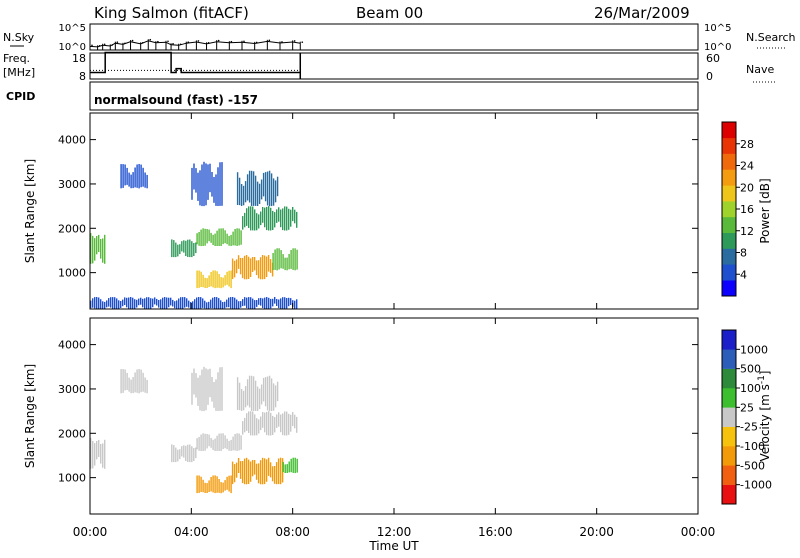  Describe the element at coordinates (747, 187) in the screenshot. I see `power-colorbar-tick-label: 20` at that location.